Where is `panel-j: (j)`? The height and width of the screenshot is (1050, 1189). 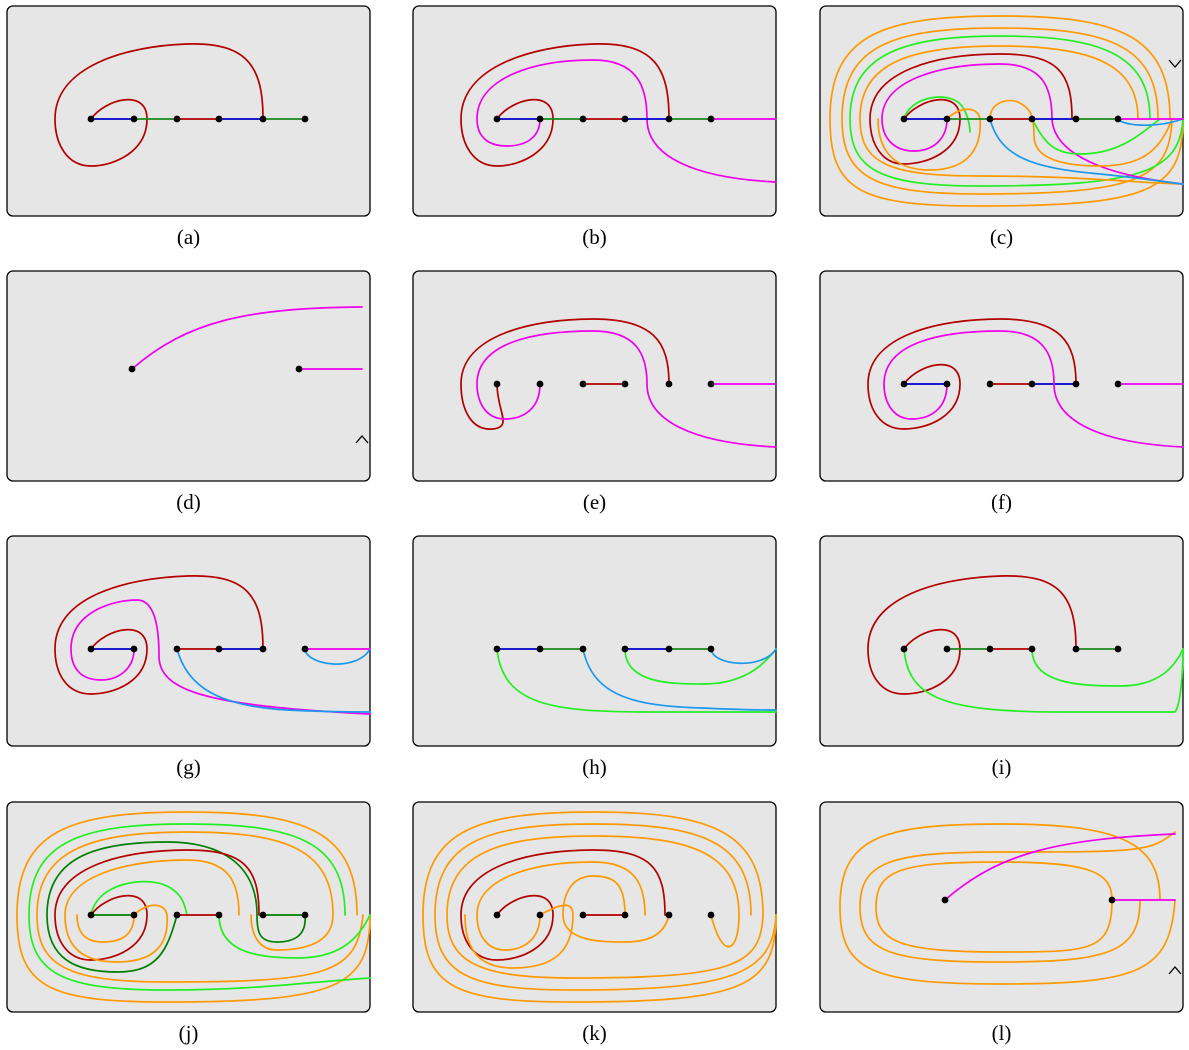
panel-j: (j) is located at coordinates (188, 923).